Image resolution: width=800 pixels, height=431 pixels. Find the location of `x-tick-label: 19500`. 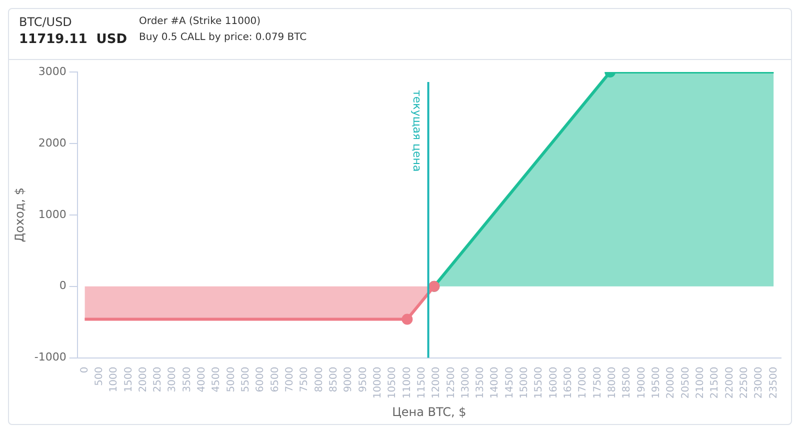

x-tick-label: 19500 is located at coordinates (656, 382).